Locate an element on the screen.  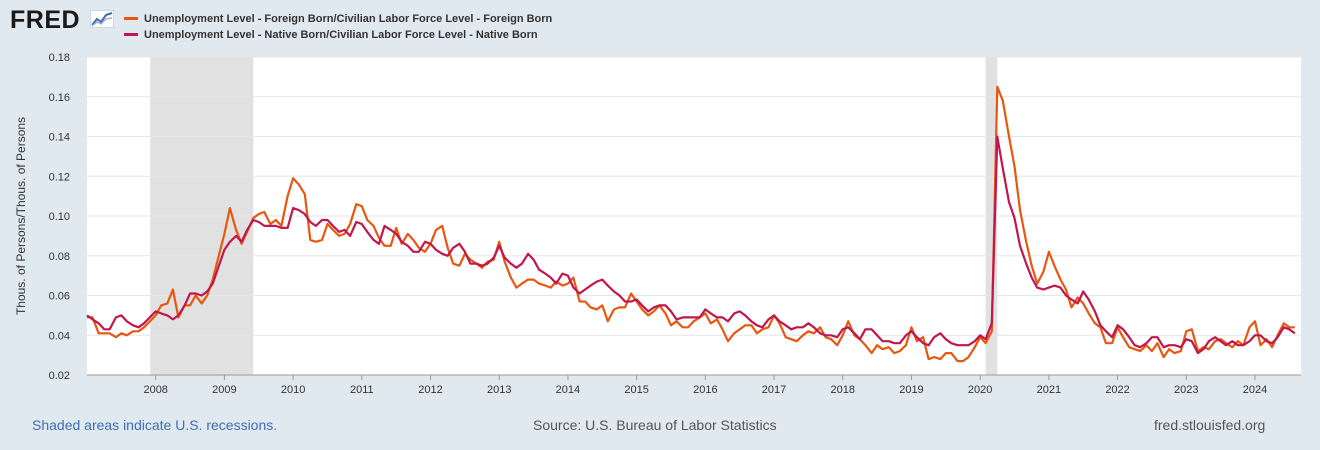
chart-line-icon is located at coordinates (102, 19).